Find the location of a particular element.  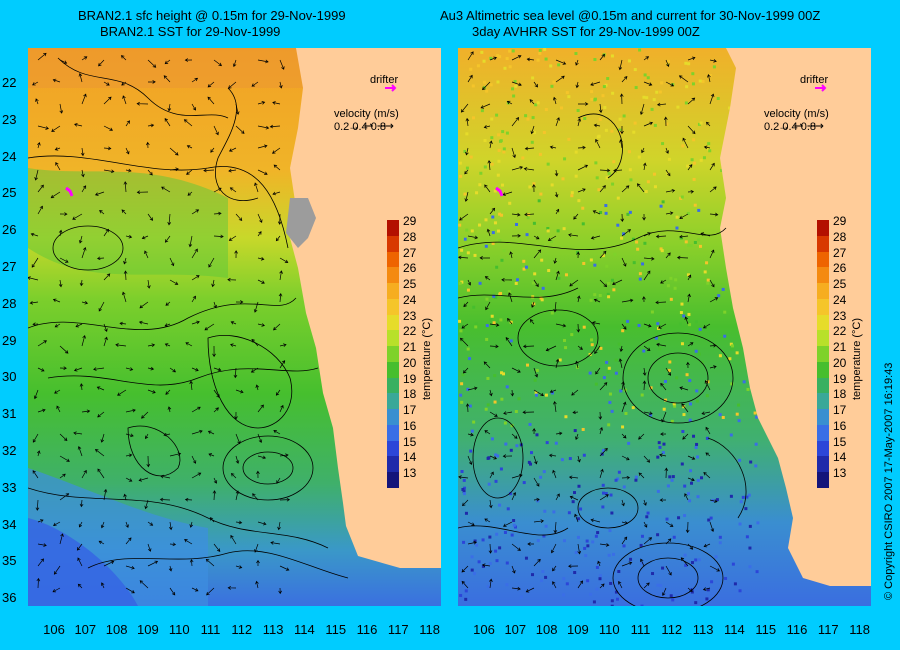

latitude-label: 29 is located at coordinates (9, 340).